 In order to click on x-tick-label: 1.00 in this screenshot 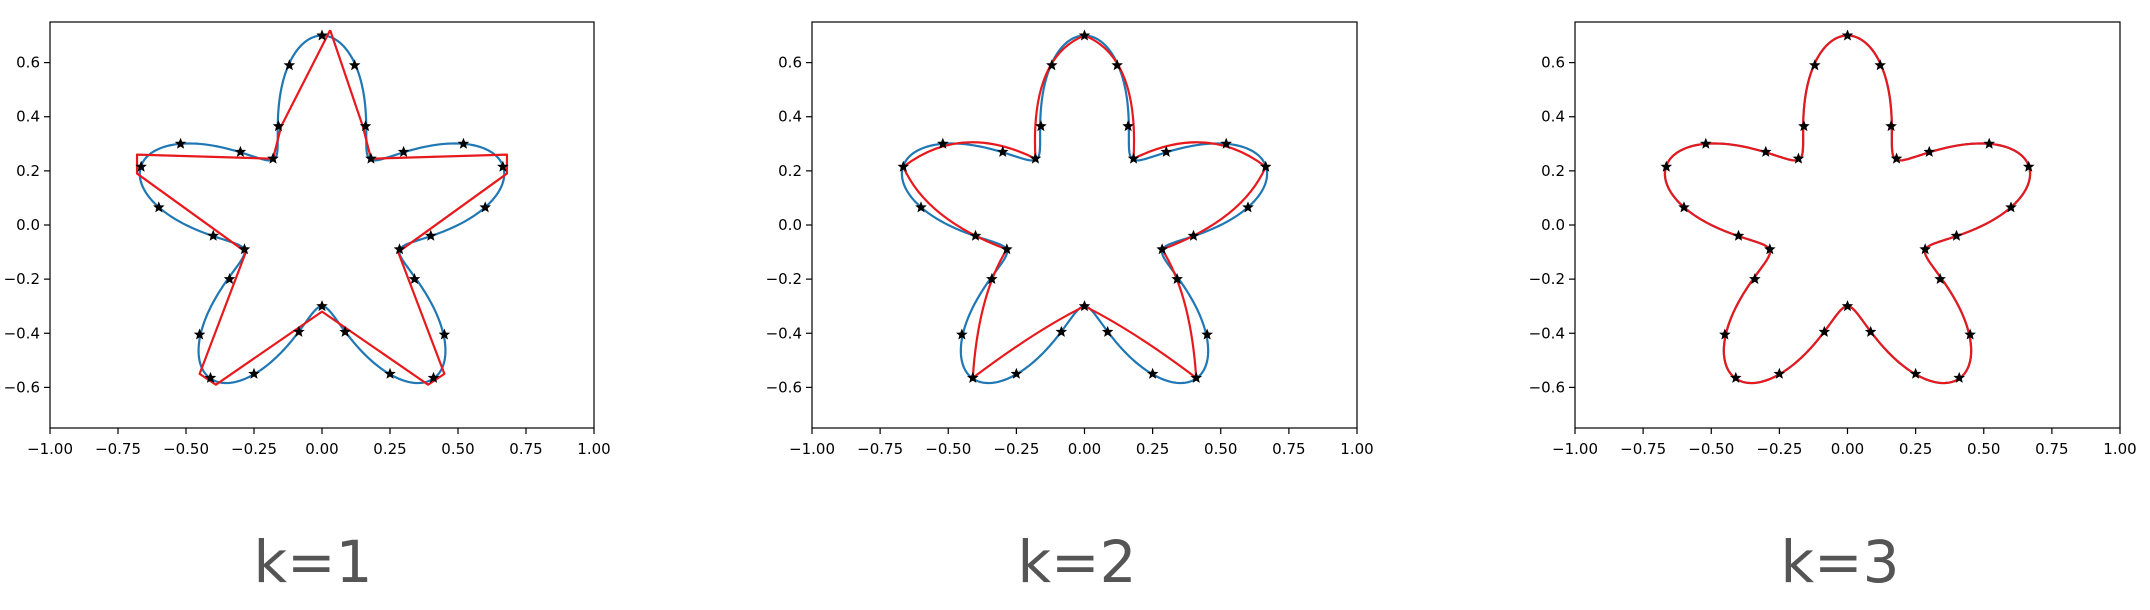, I will do `click(593, 449)`.